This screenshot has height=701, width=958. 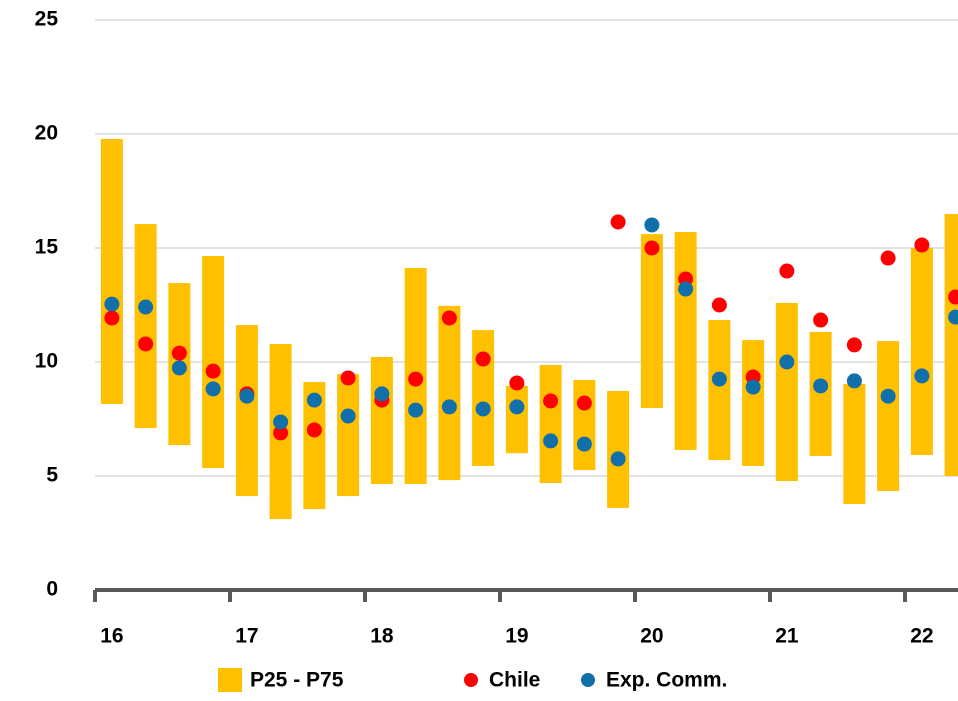 I want to click on x-tick-label: 22, so click(x=921, y=636).